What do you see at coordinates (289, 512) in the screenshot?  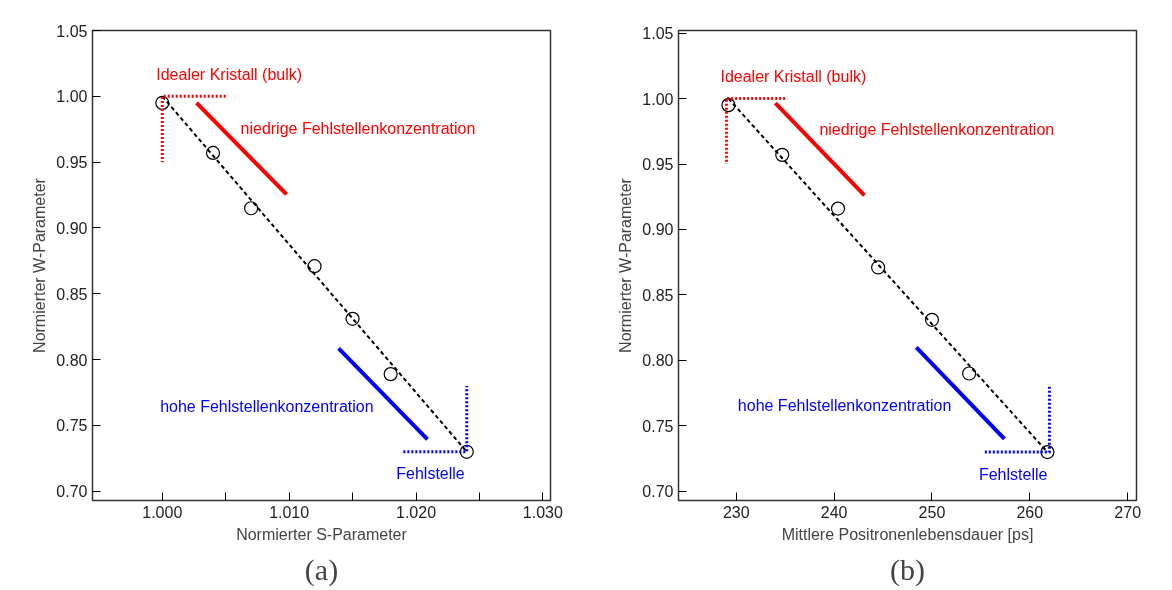 I see `x-tick-label: 1.010` at bounding box center [289, 512].